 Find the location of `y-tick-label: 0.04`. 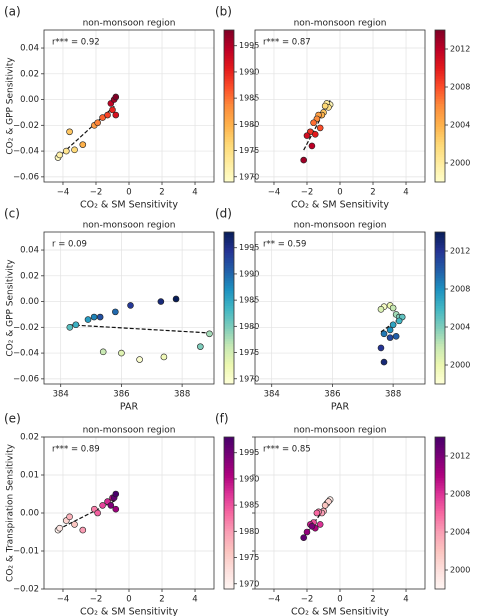

y-tick-label: 0.04 is located at coordinates (29, 251).